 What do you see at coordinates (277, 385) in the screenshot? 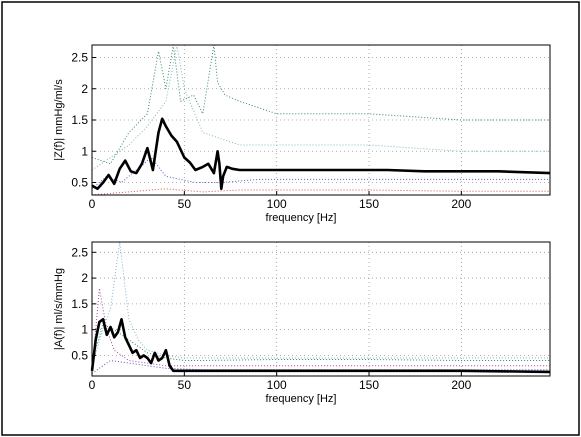
I see `admittance-x-tick-label: 100` at bounding box center [277, 385].